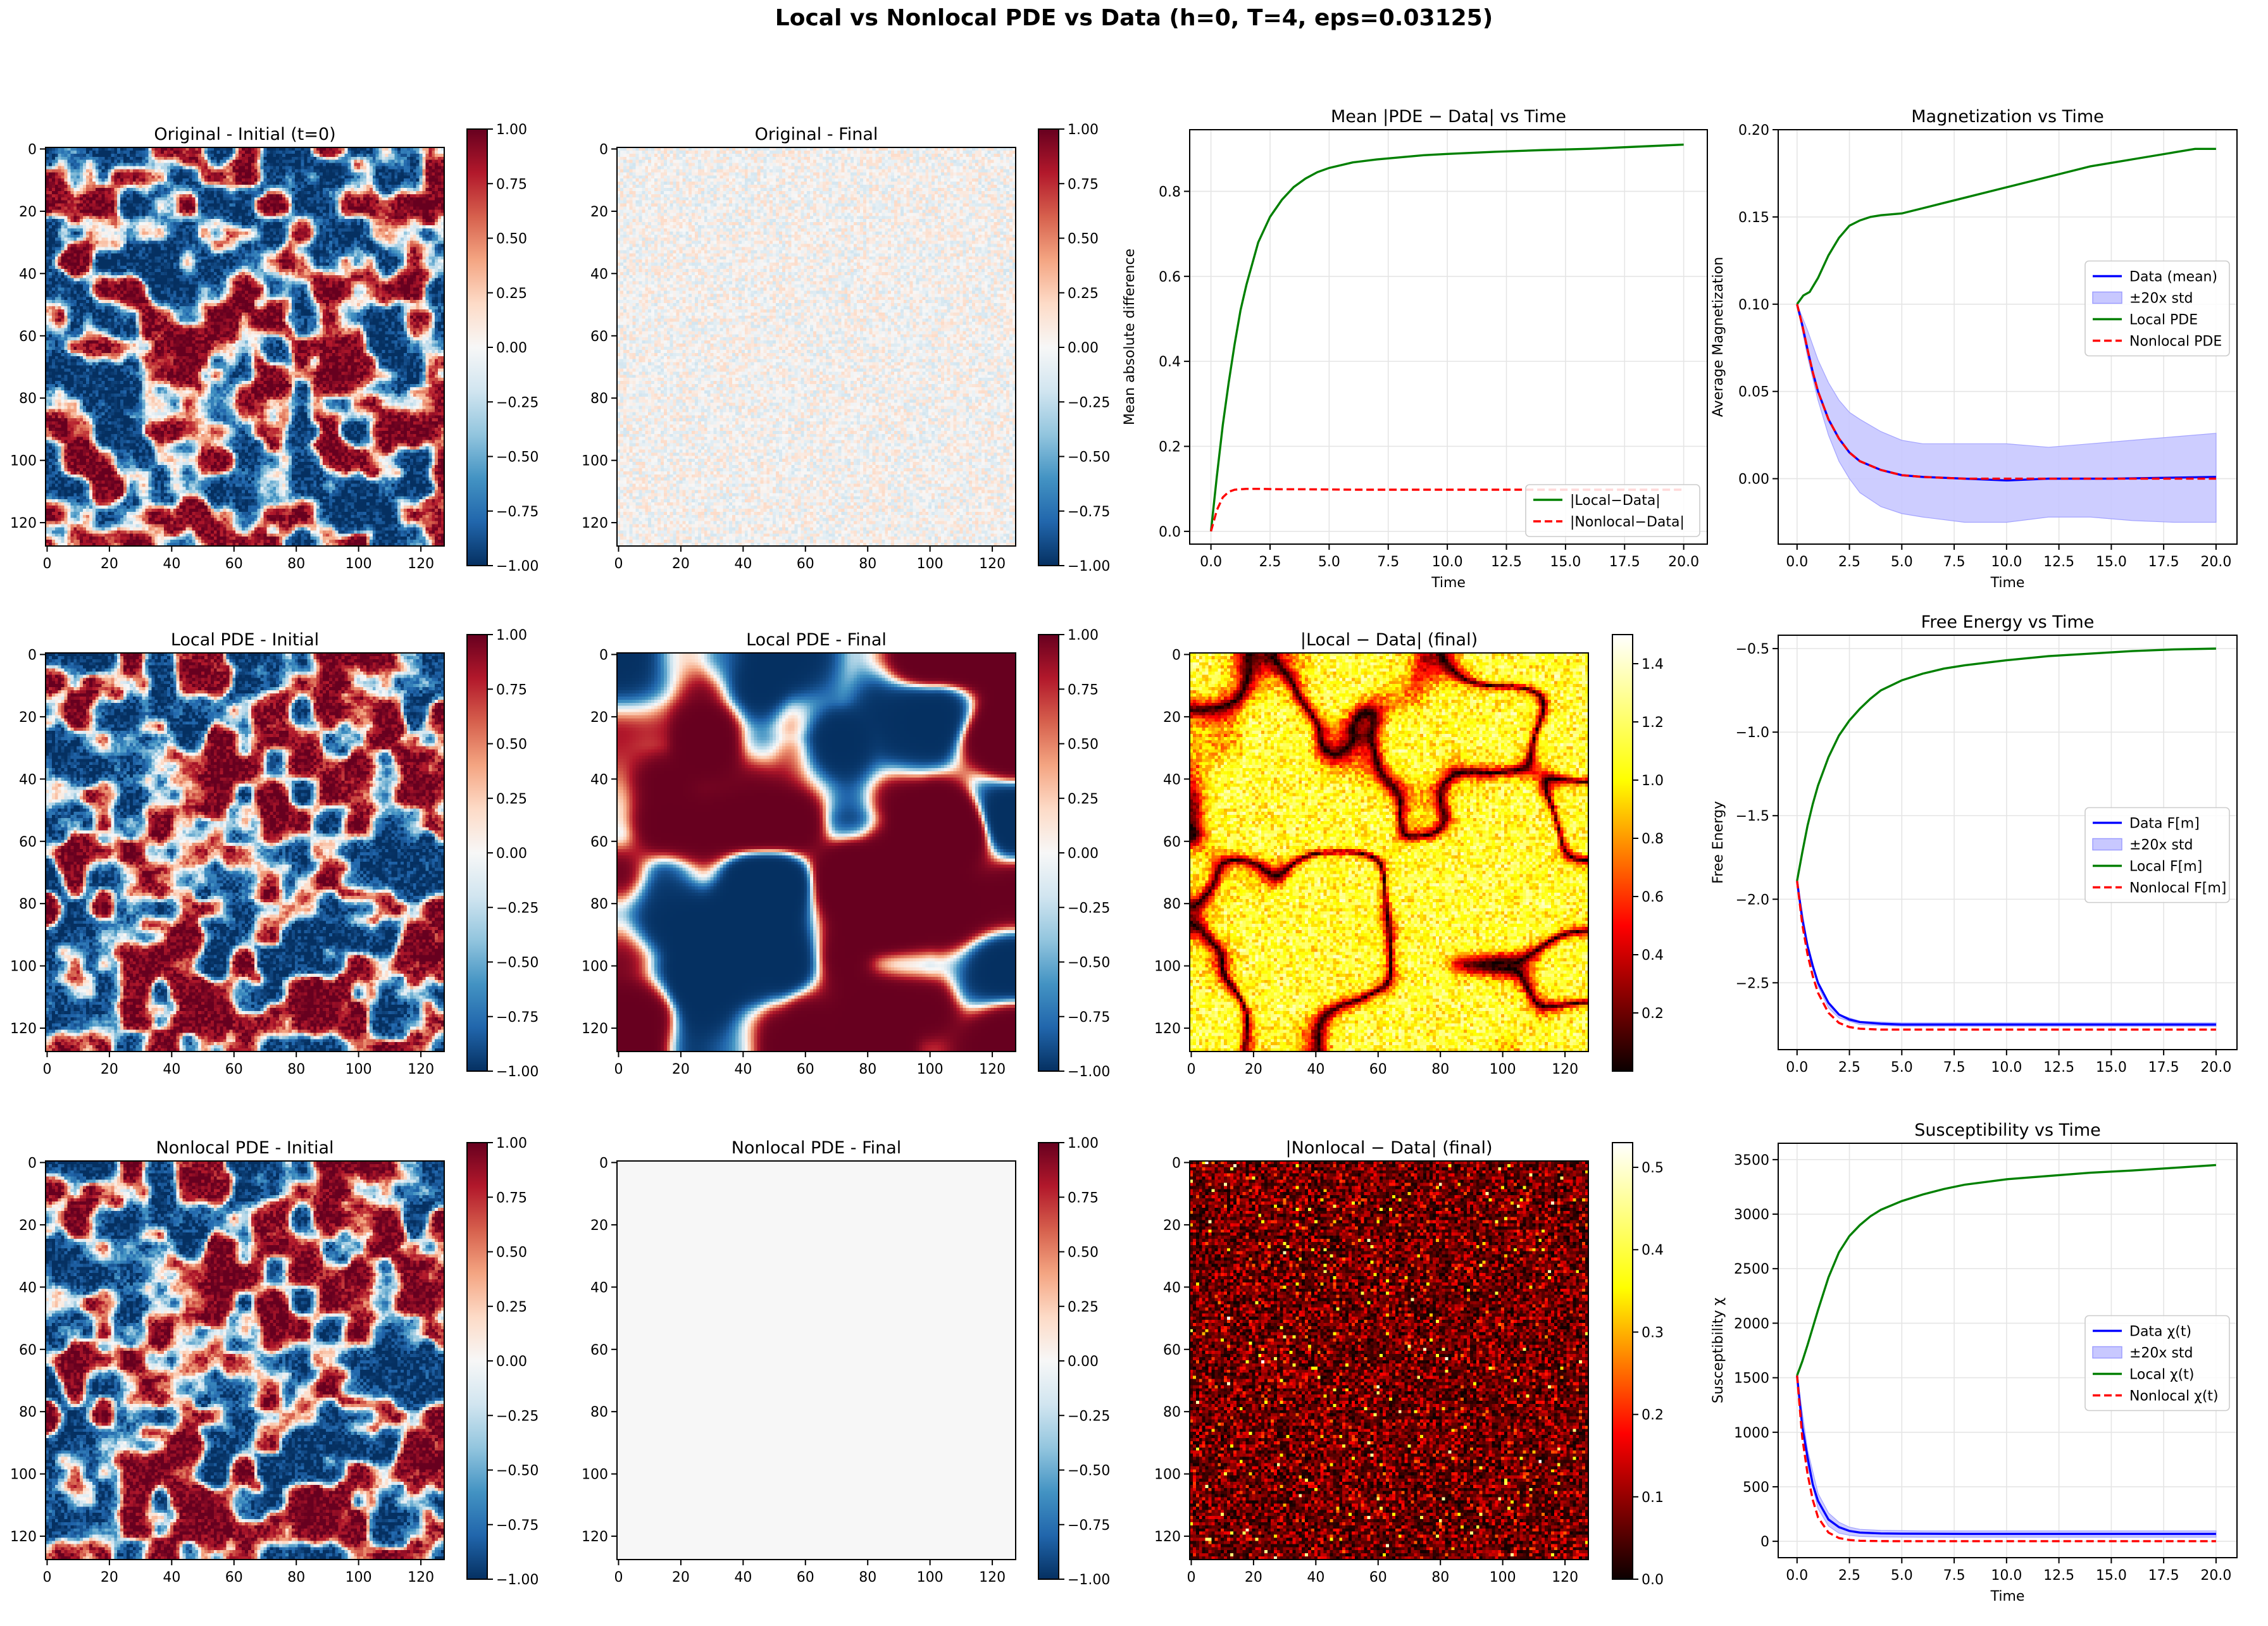  Describe the element at coordinates (1167, 1475) in the screenshot. I see `nonlocal-diff-ytick-label: 100` at that location.